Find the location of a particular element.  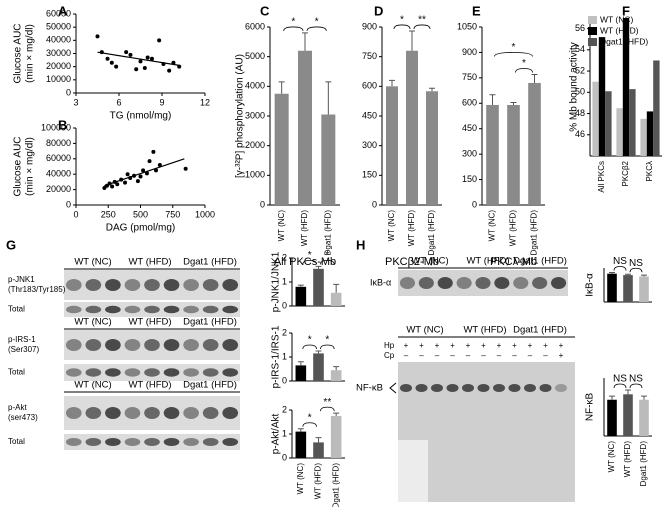

y-tick-label: 48 is located at coordinates (580, 113).